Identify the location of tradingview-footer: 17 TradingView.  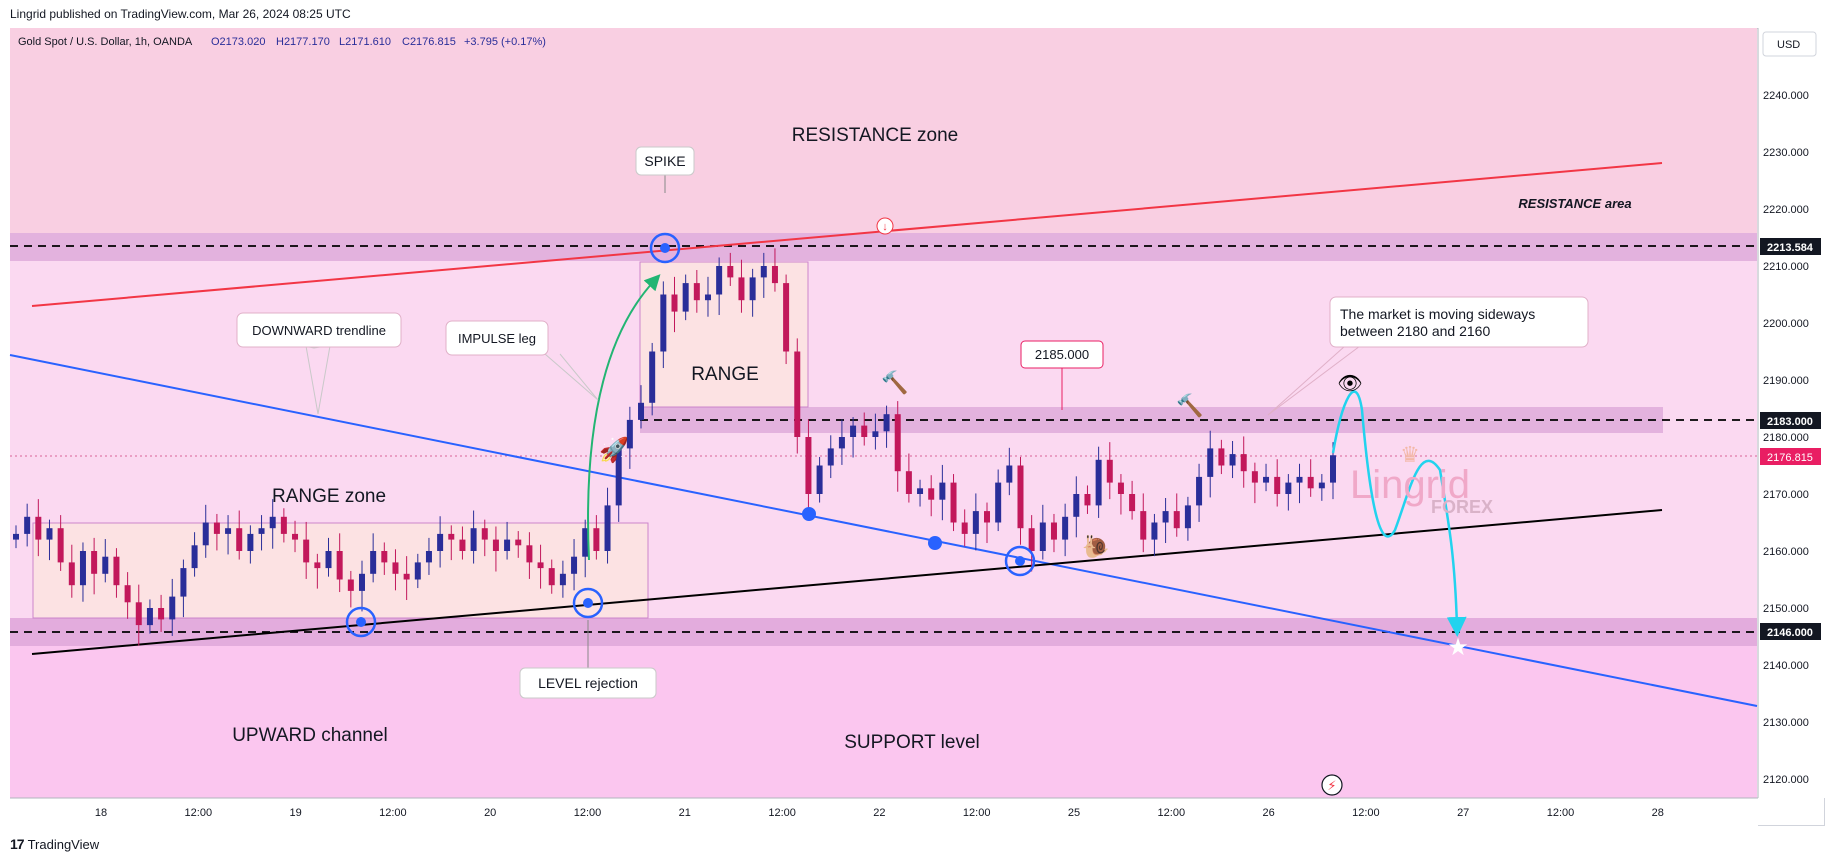
(54, 844).